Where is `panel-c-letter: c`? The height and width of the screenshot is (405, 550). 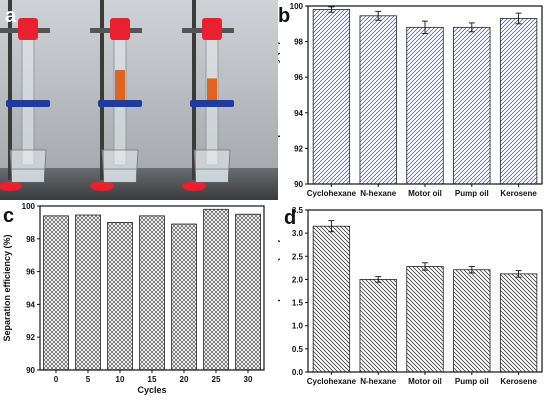
panel-c-letter: c is located at coordinates (8, 216).